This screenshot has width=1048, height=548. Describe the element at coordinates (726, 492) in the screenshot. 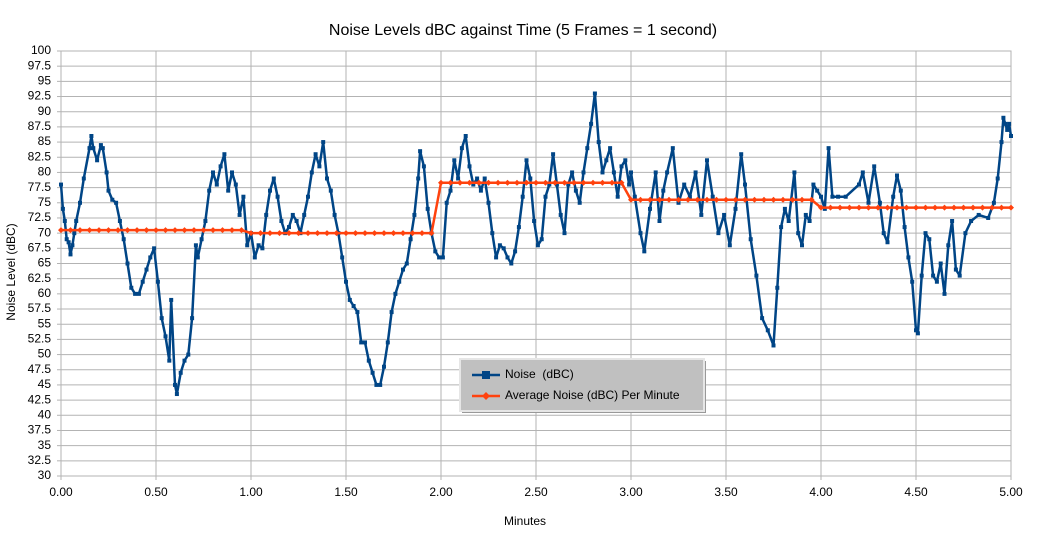

I see `x-tick-label: 3.50` at that location.